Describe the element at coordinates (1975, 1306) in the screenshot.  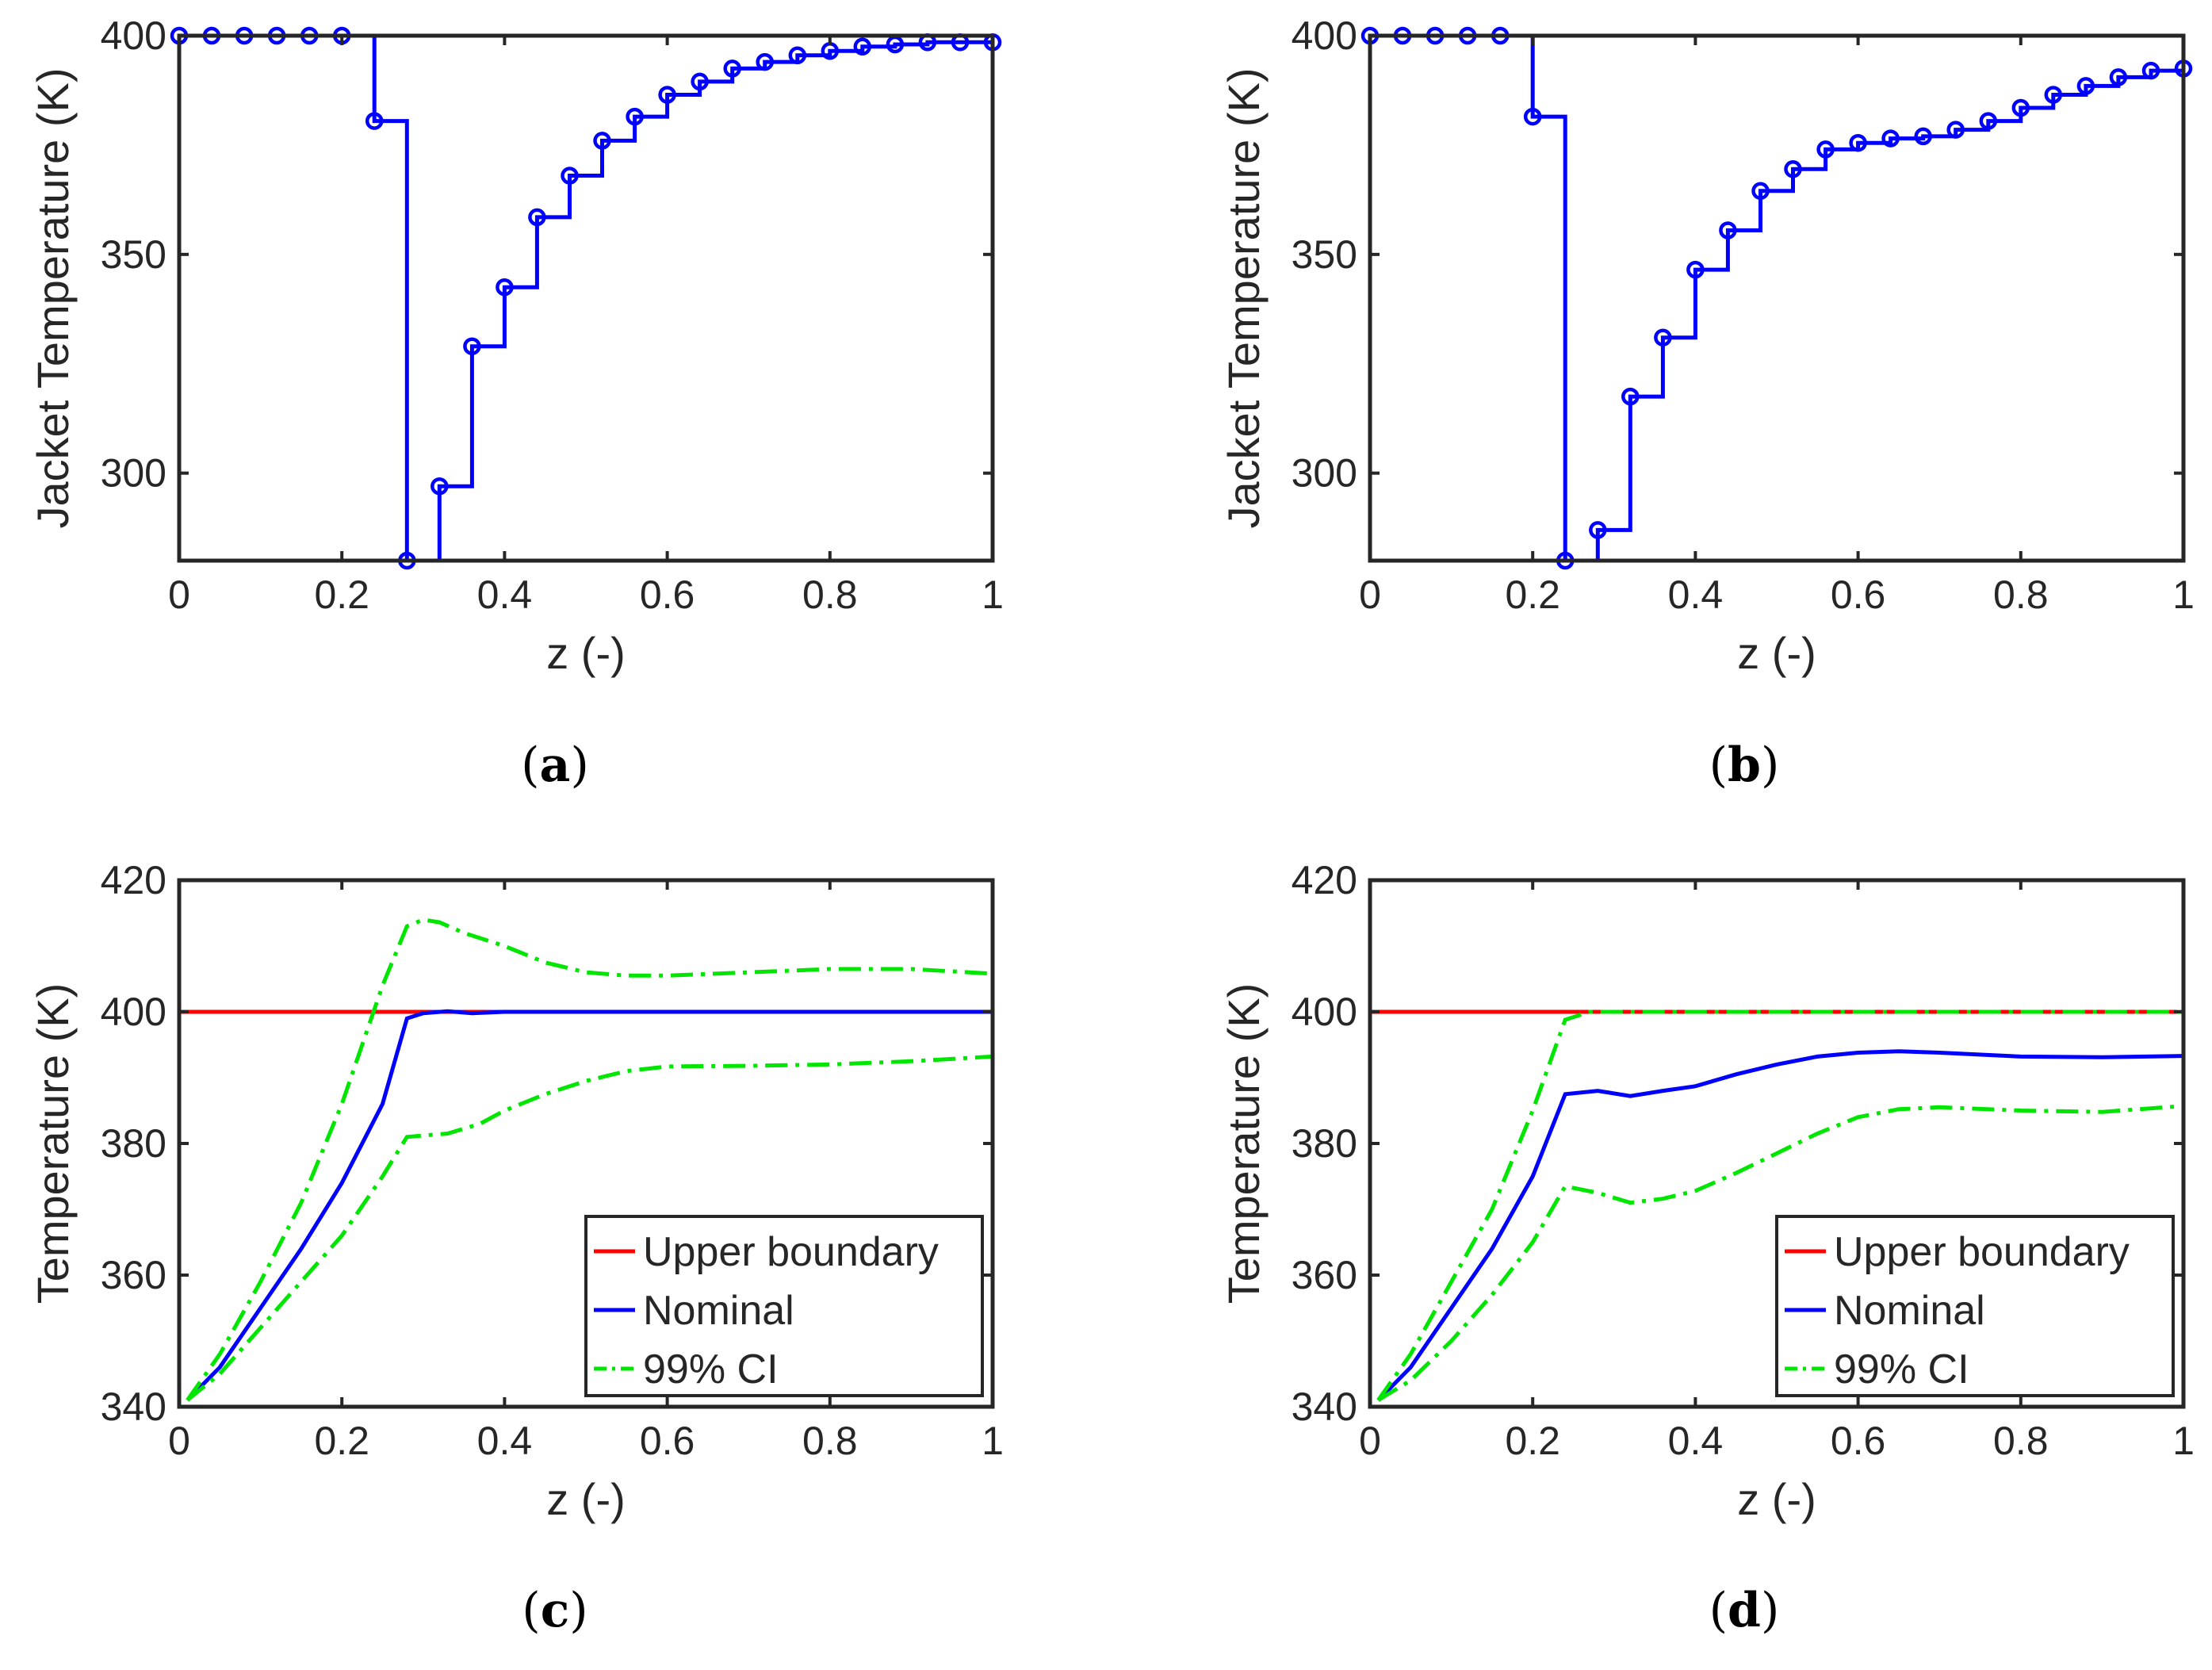
I see `legend: Upper boundary Nominal 99% CI` at that location.